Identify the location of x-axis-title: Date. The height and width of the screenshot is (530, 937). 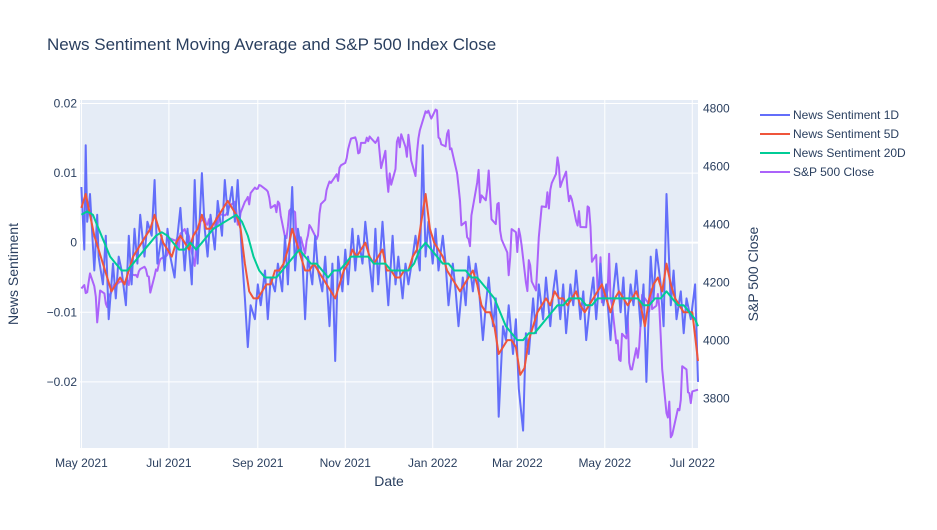
(389, 481).